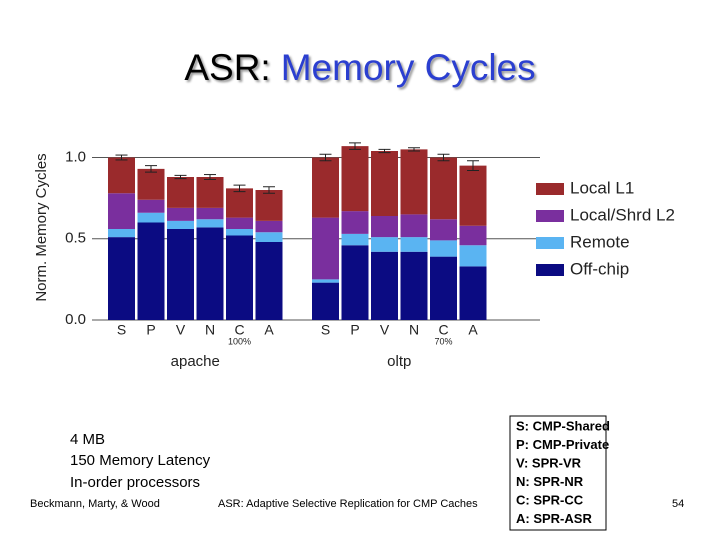 This screenshot has width=720, height=540. I want to click on y-axis-label: Norm. Memory Cycles, so click(41, 227).